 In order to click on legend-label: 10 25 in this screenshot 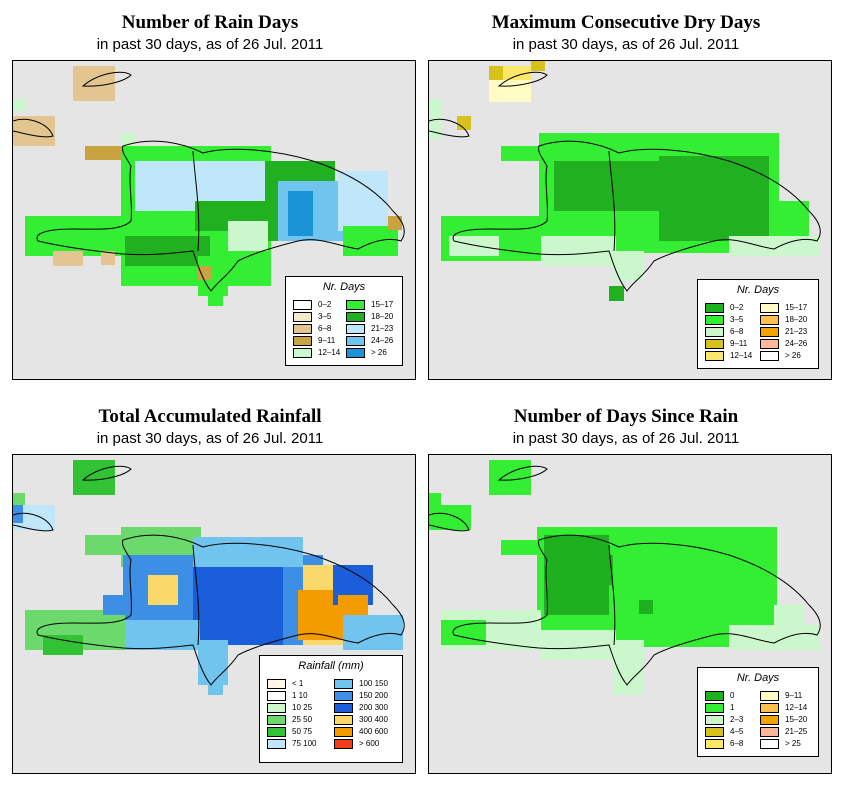, I will do `click(302, 707)`.